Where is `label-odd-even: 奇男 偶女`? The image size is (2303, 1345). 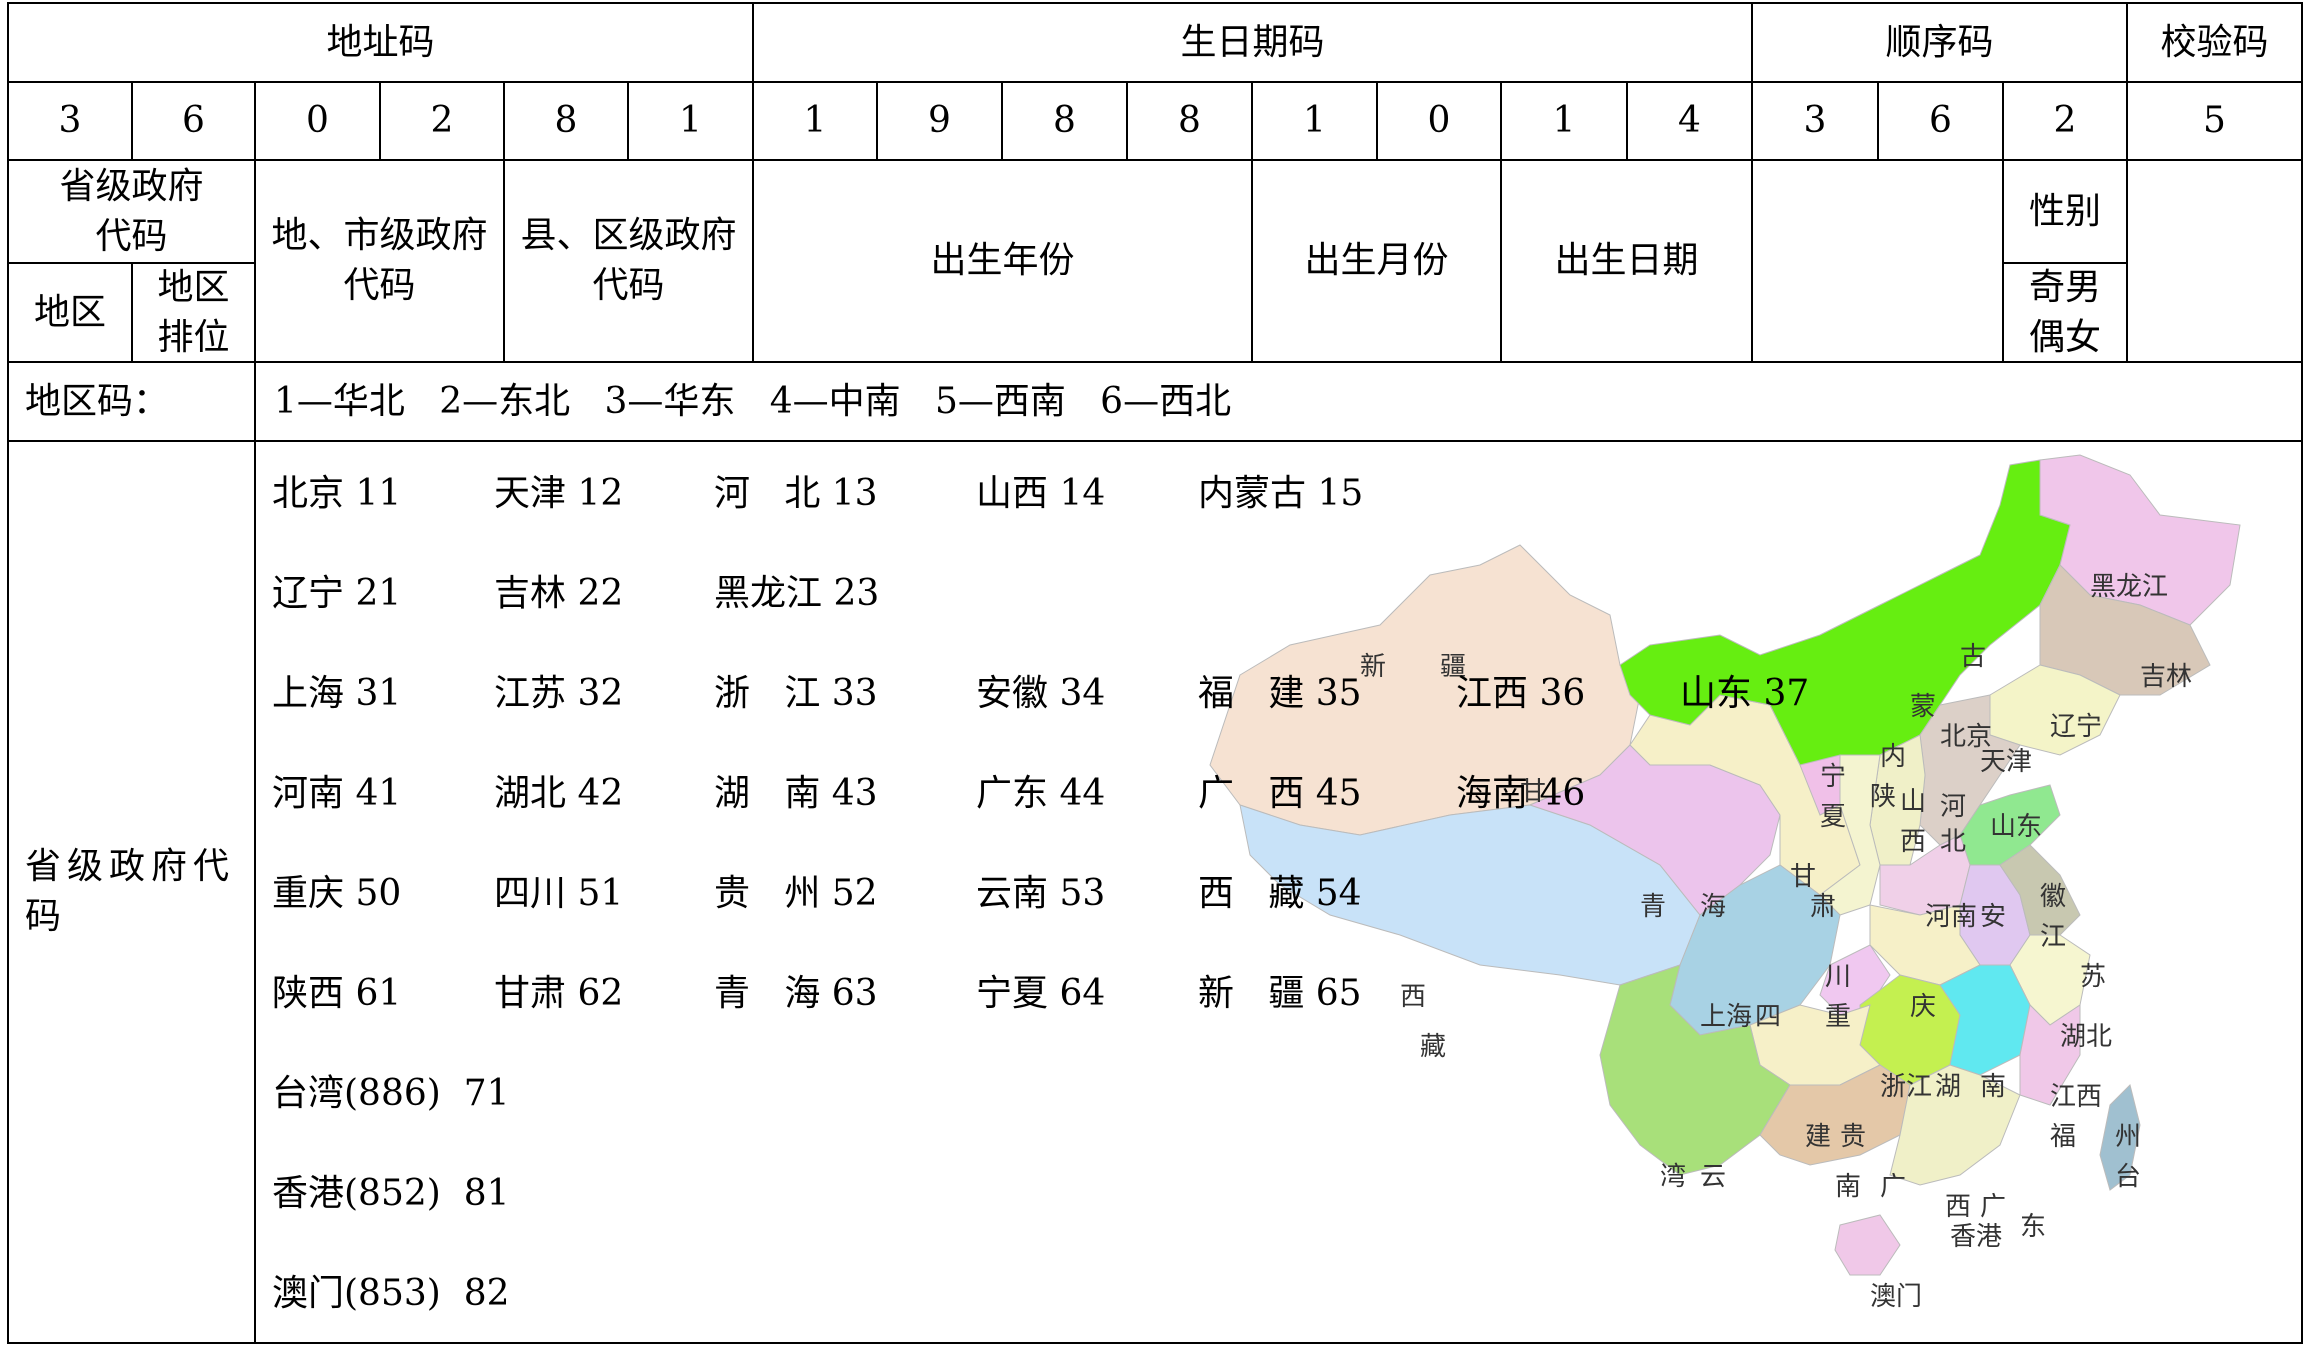 label-odd-even: 奇男 偶女 is located at coordinates (2064, 312).